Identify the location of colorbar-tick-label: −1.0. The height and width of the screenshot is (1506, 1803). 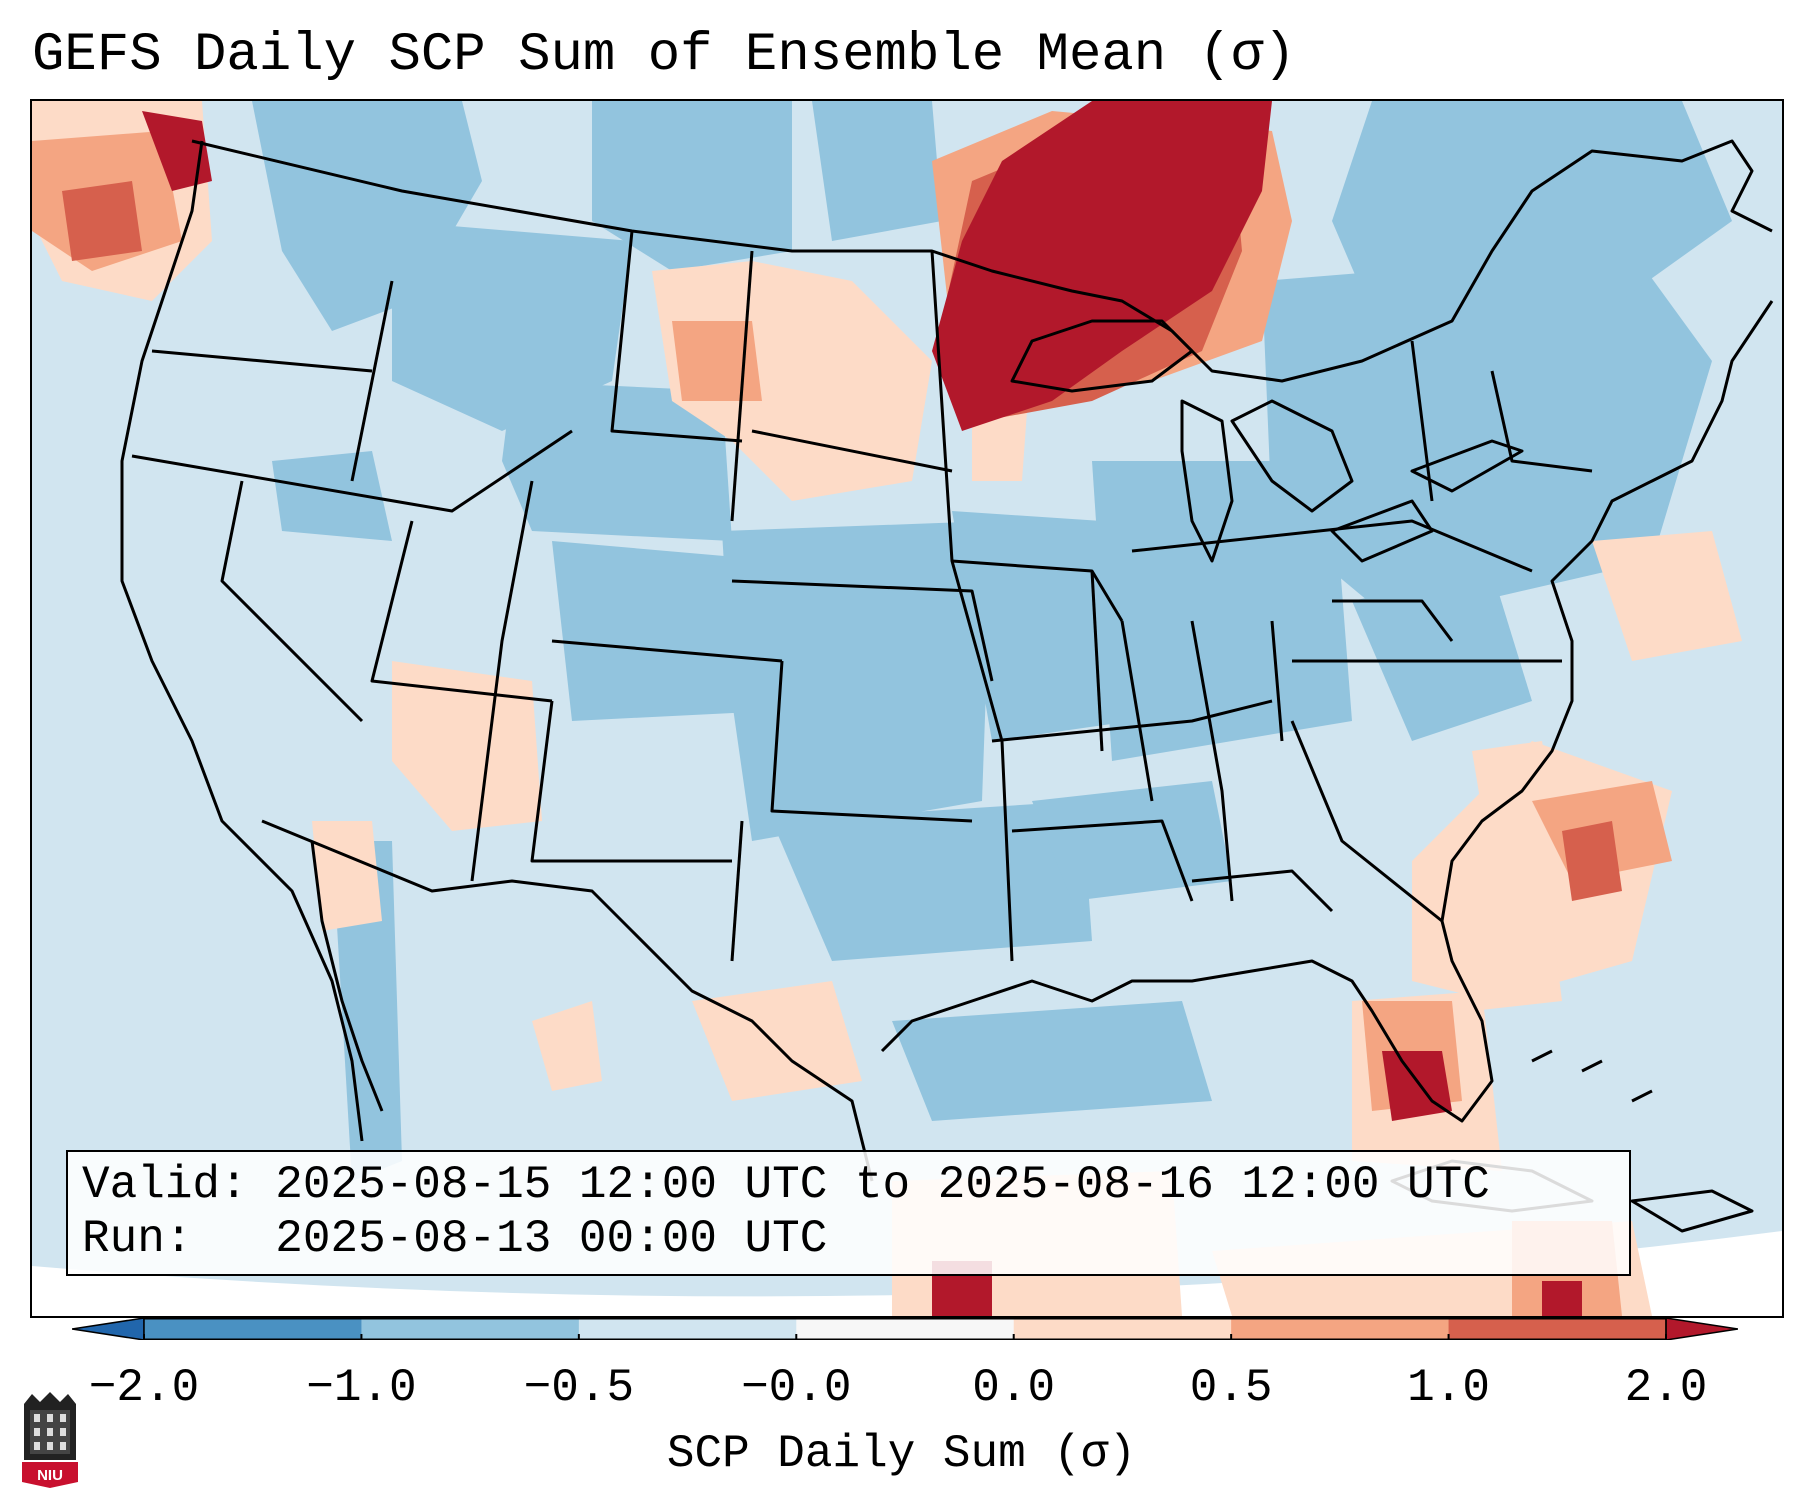
(361, 1388).